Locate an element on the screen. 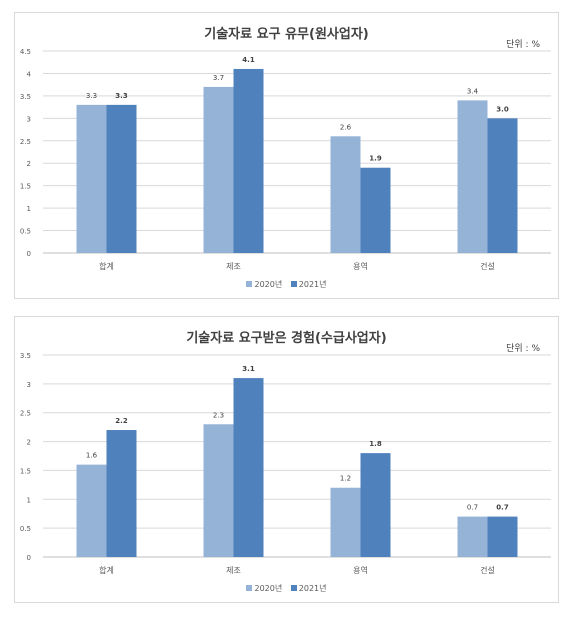 This screenshot has width=585, height=621. chart-title: 기술자료 요구받은 경험(수급사업자) is located at coordinates (286, 338).